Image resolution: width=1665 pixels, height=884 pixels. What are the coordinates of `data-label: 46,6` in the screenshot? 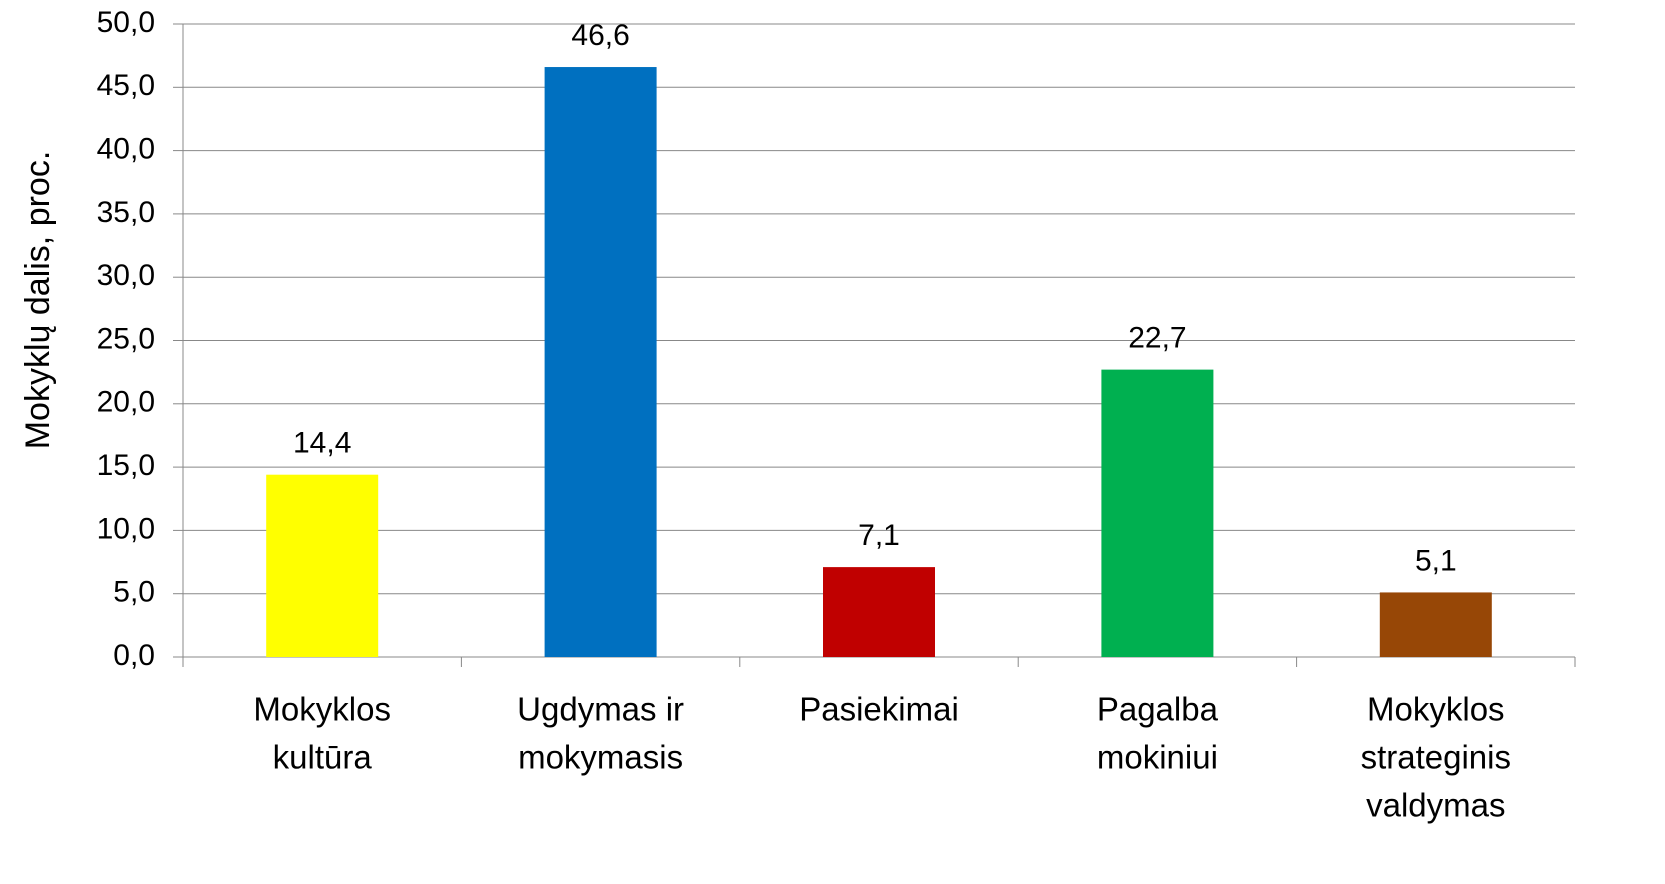 It's located at (600, 35).